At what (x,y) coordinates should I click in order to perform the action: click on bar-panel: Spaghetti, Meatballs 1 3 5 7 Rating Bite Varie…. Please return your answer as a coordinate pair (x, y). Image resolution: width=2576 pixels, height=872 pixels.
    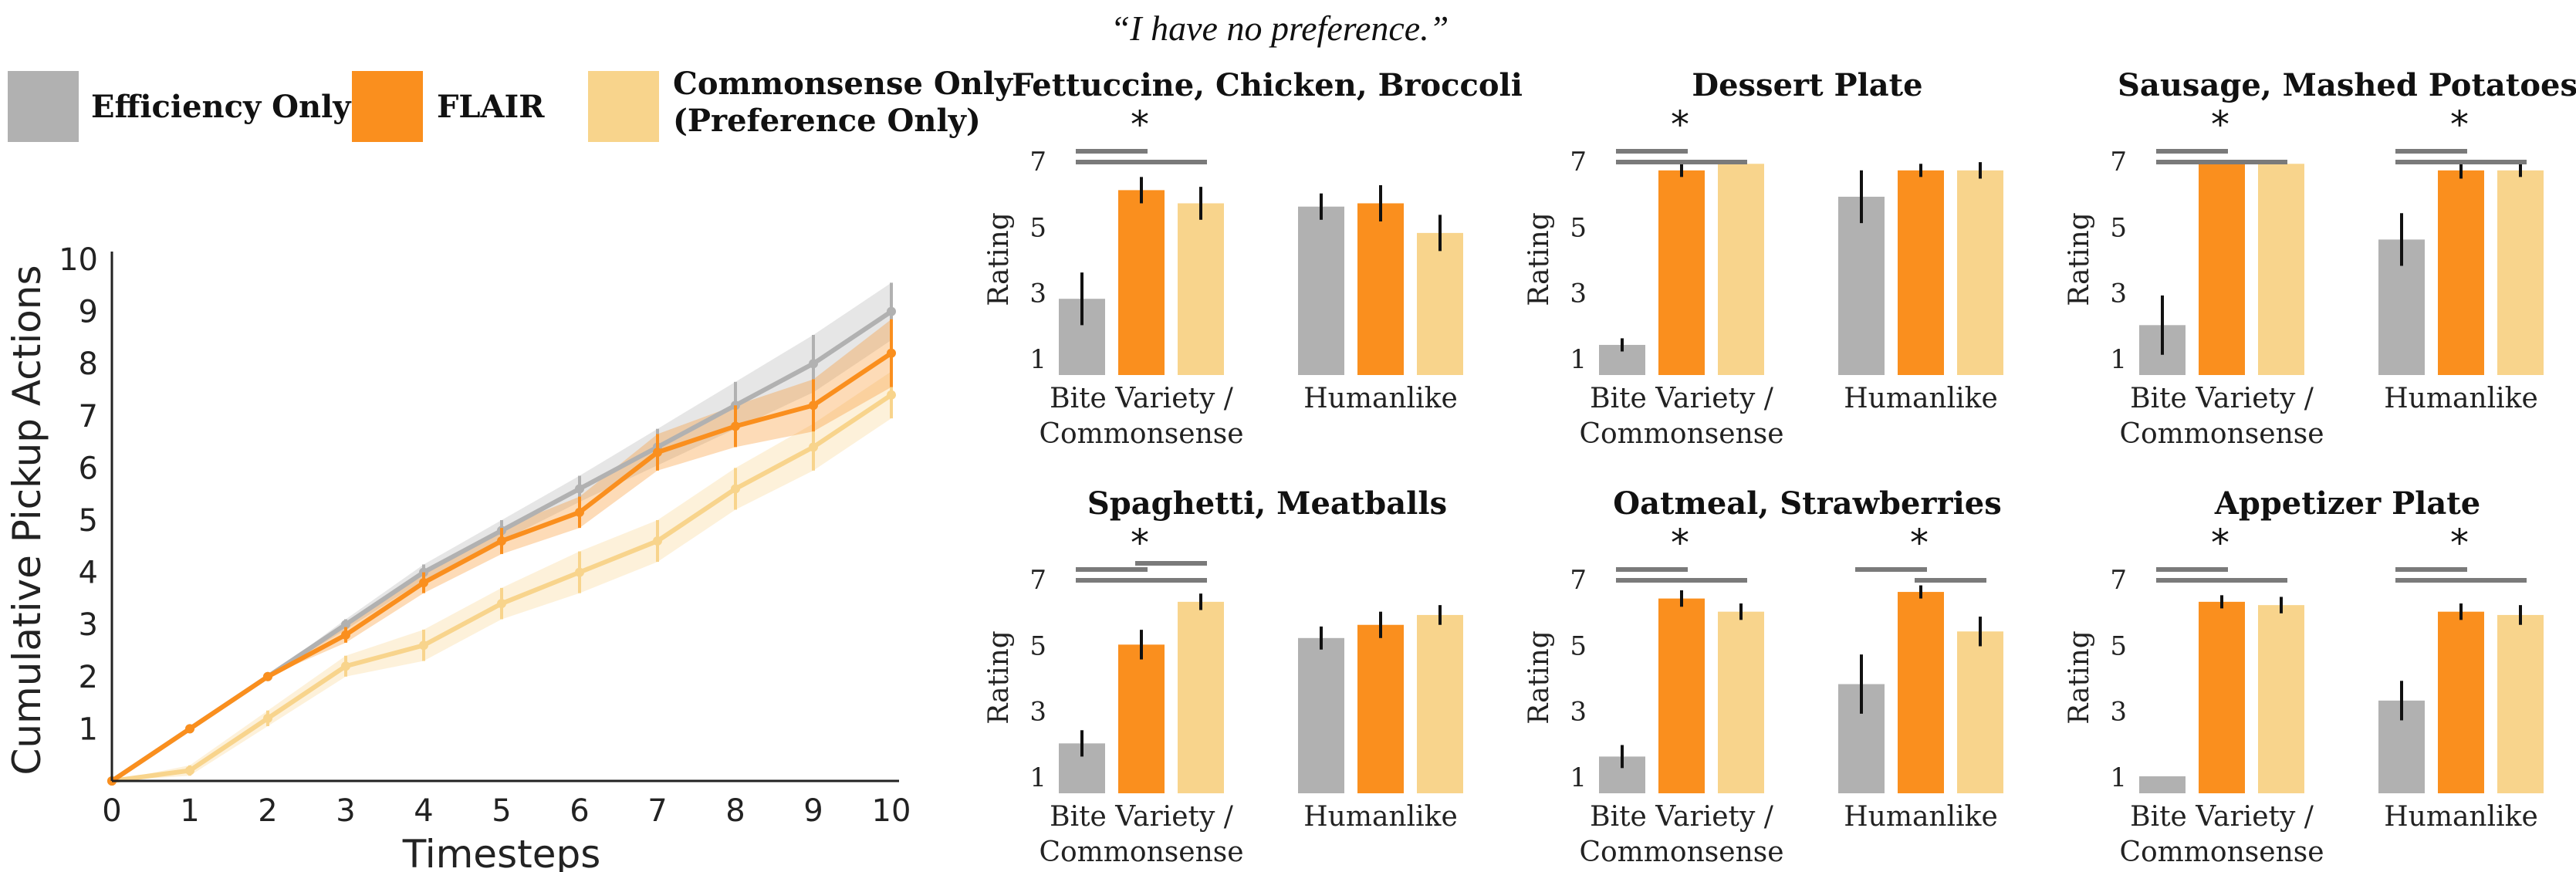
    Looking at the image, I should click on (1223, 676).